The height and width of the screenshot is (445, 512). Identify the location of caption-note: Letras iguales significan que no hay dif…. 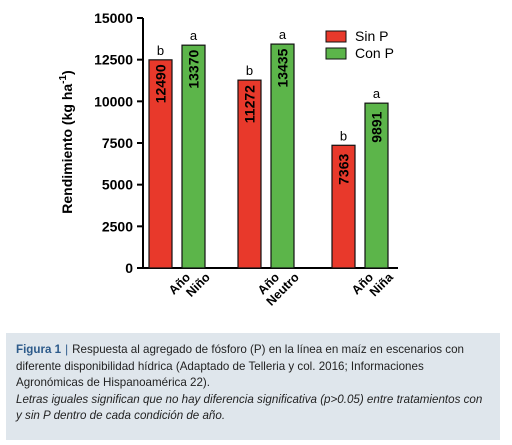
(249, 407).